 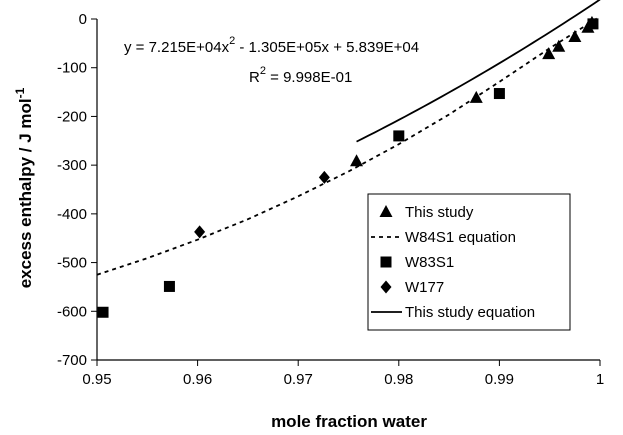 What do you see at coordinates (24, 187) in the screenshot?
I see `y-axis-title: excess enthalpy / J mol-1` at bounding box center [24, 187].